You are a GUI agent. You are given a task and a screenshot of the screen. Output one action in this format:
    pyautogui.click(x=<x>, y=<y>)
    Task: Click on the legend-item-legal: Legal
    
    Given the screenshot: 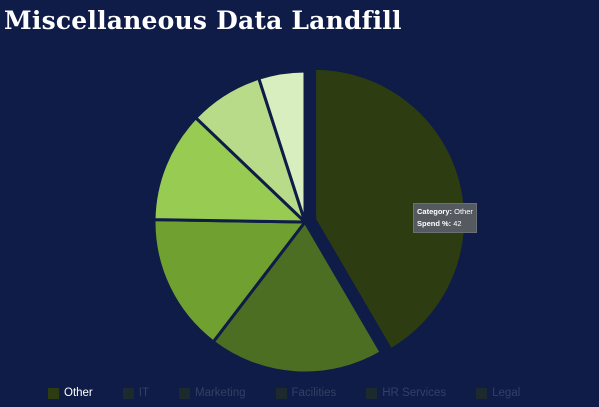 What is the action you would take?
    pyautogui.click(x=498, y=393)
    